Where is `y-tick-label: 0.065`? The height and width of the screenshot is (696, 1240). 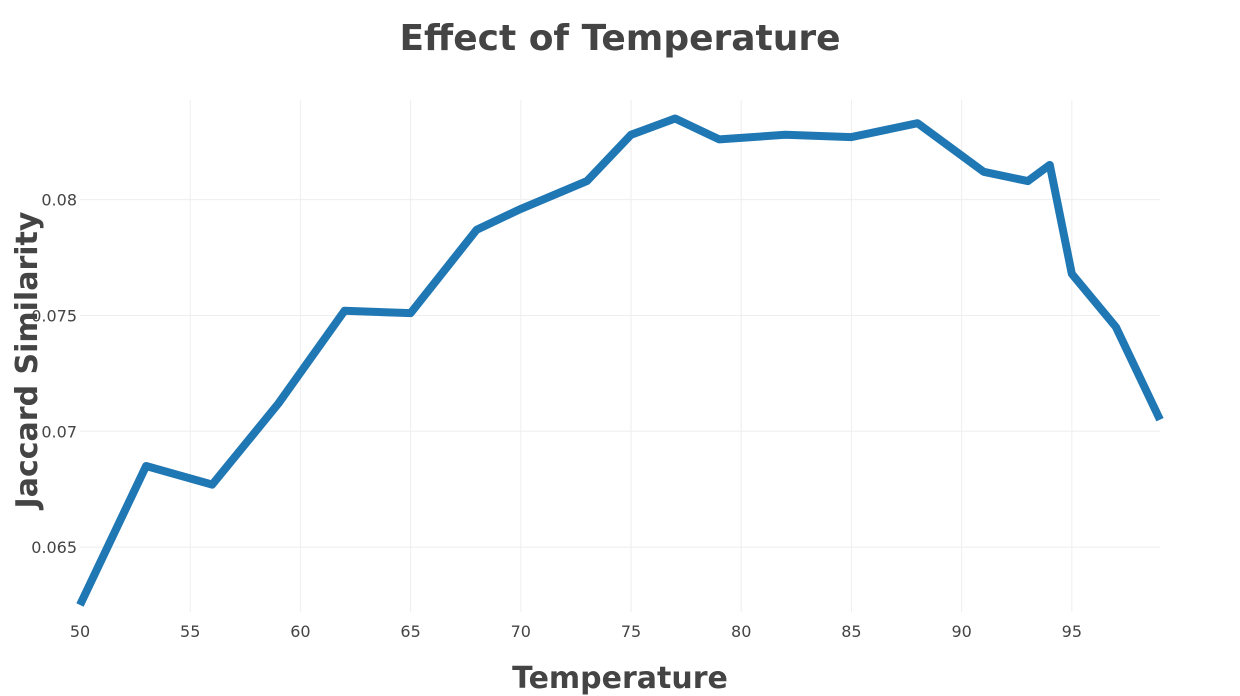
y-tick-label: 0.065 is located at coordinates (54, 547).